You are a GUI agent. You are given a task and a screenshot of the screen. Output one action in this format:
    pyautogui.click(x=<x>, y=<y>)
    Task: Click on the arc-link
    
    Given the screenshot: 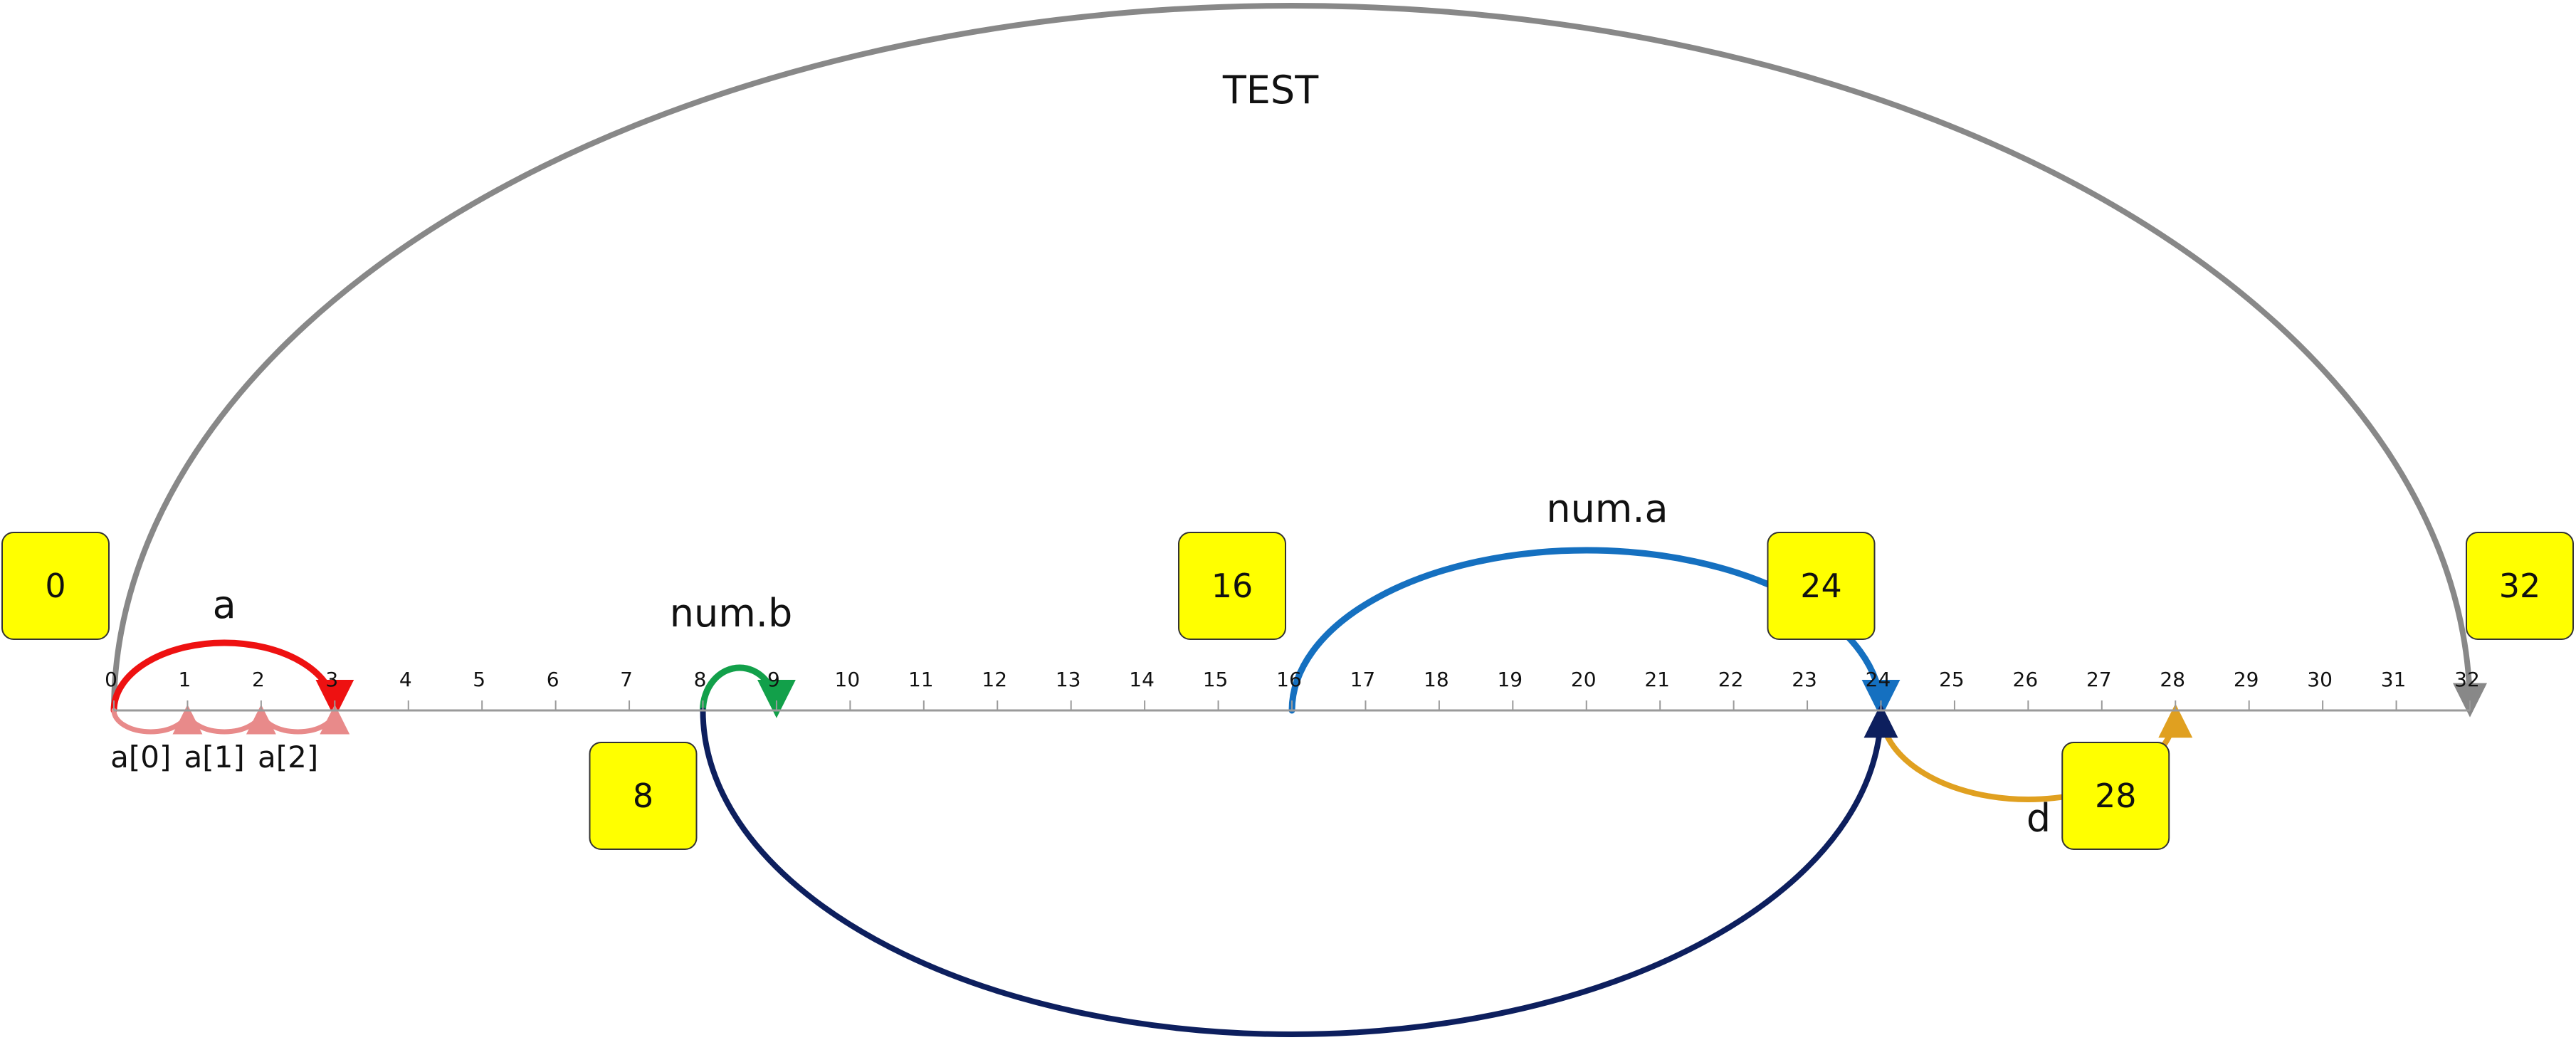 What is the action you would take?
    pyautogui.click(x=1299, y=870)
    